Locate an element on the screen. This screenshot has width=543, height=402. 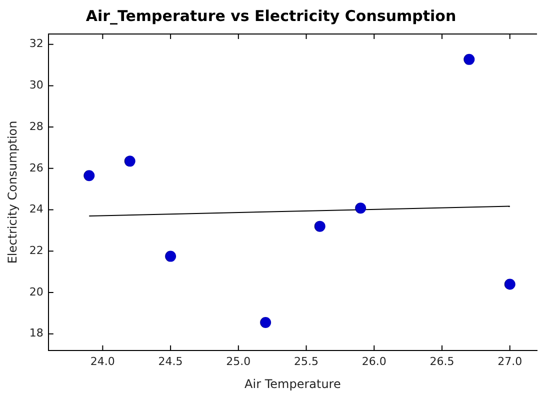
x-axis-title: Air Temperature is located at coordinates (292, 383).